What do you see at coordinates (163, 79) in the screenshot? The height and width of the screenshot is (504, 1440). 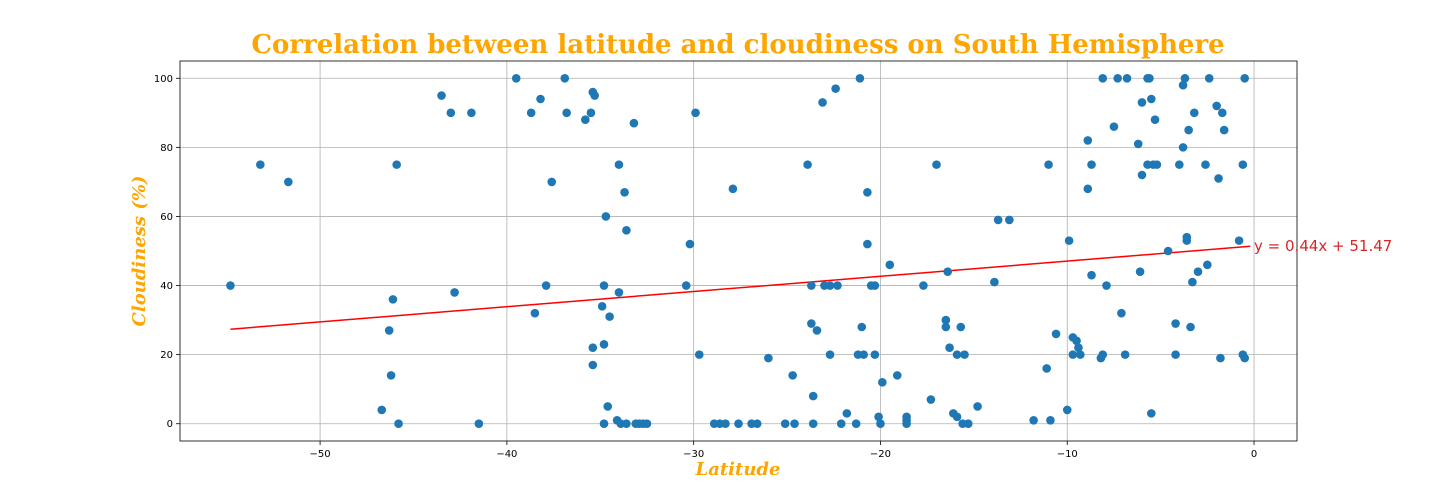 I see `y-tick-label: 100` at bounding box center [163, 79].